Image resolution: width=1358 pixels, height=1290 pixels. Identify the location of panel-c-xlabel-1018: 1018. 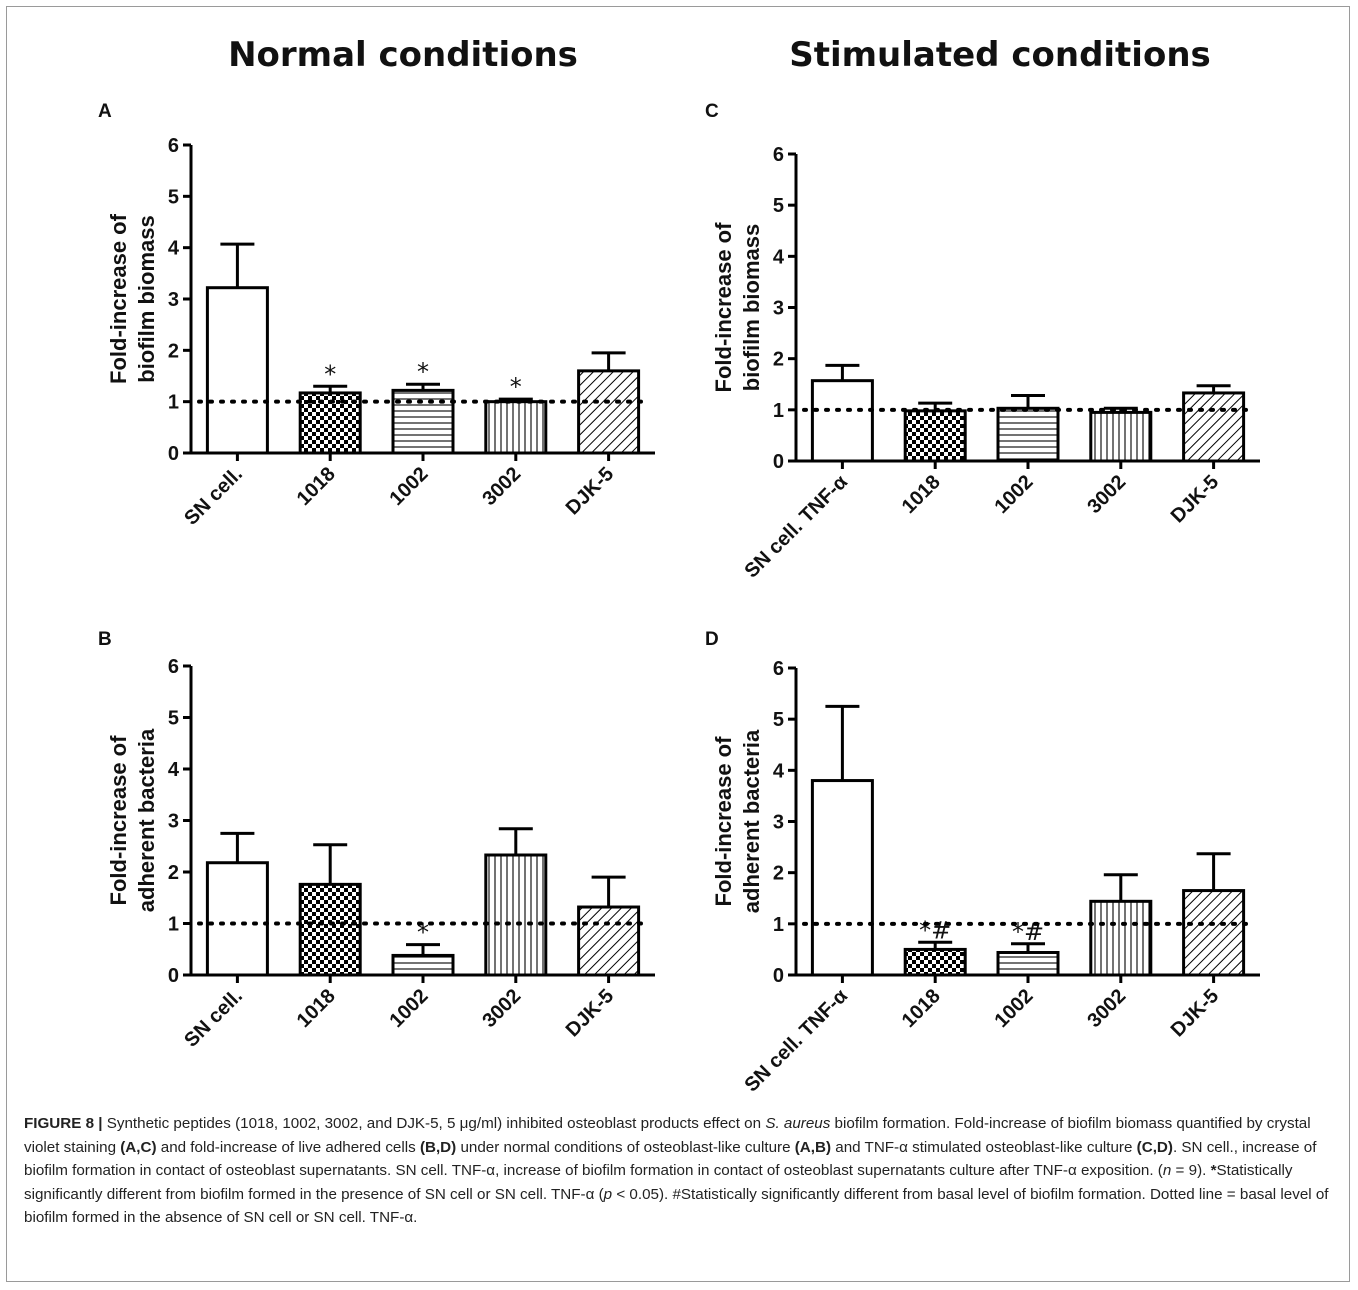
(921, 494).